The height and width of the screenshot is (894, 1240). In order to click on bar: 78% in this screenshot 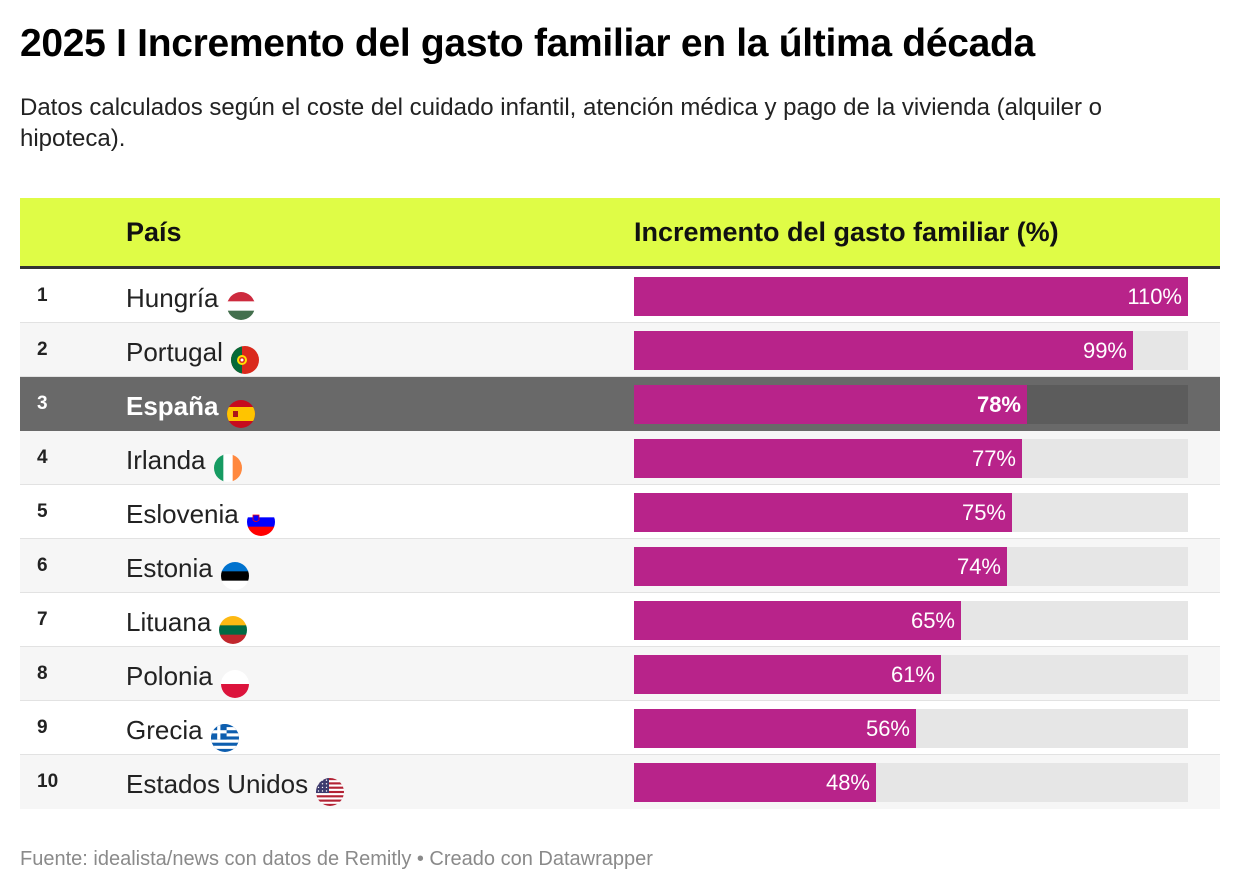, I will do `click(830, 404)`.